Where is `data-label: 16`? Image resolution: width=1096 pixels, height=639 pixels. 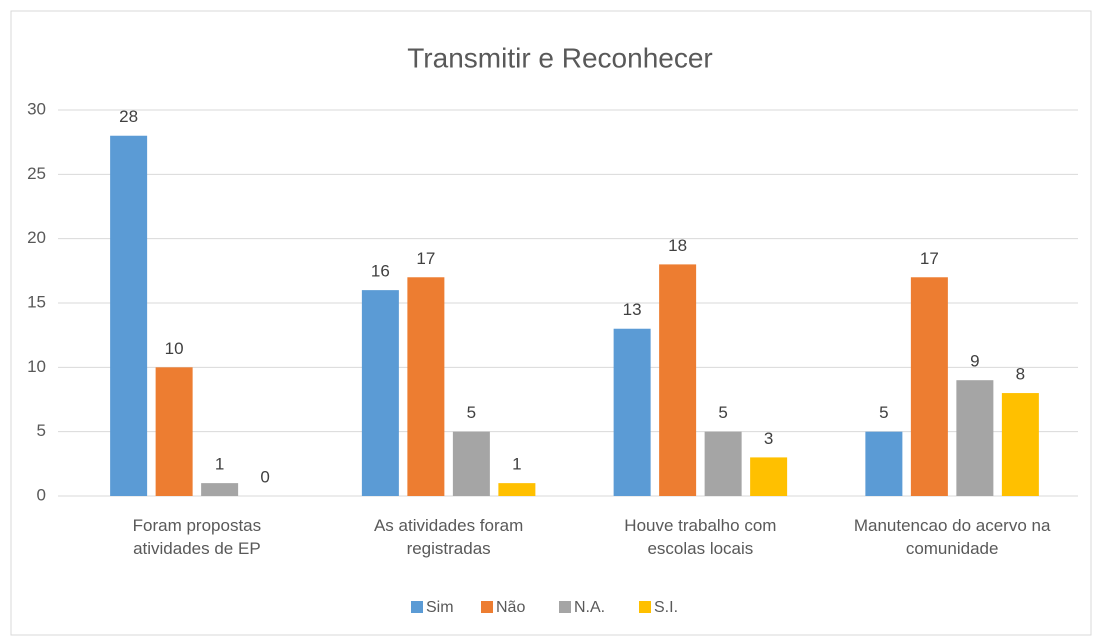 data-label: 16 is located at coordinates (380, 271).